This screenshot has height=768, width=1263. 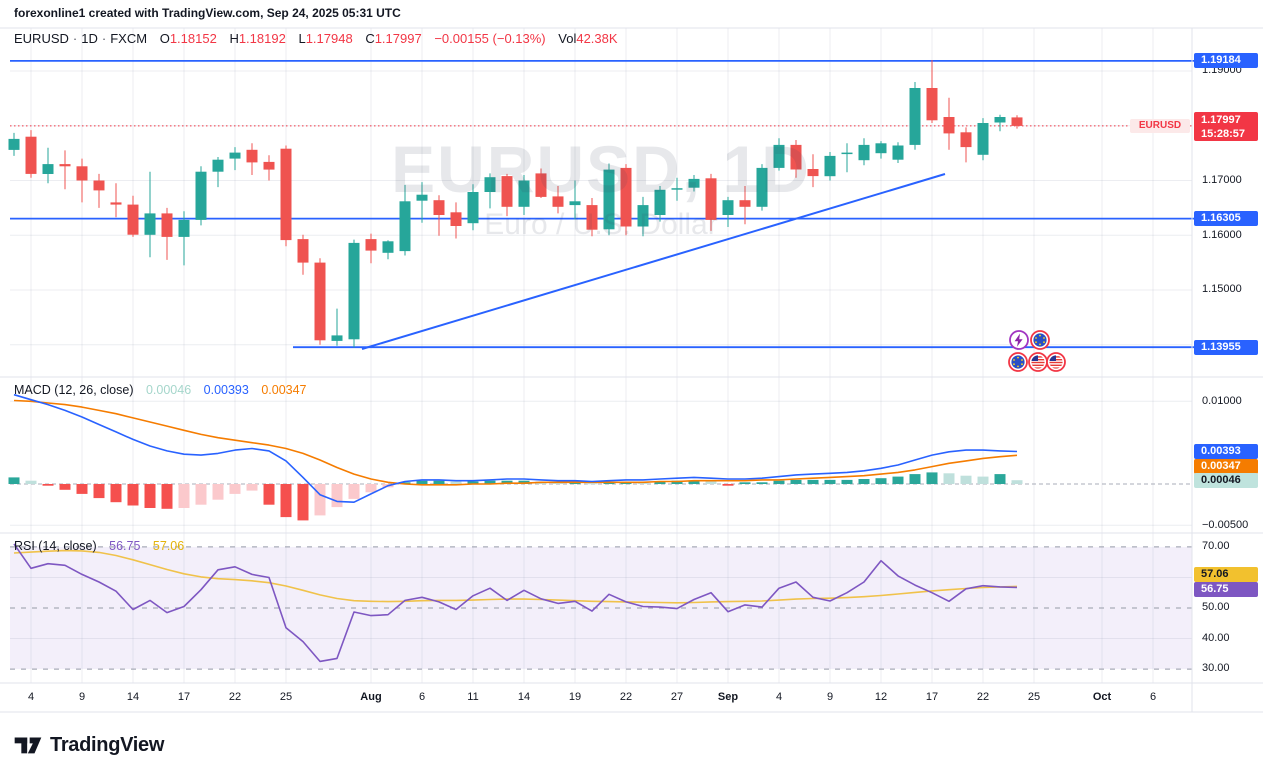 I want to click on macd-tick: −0.00500, so click(x=1225, y=525).